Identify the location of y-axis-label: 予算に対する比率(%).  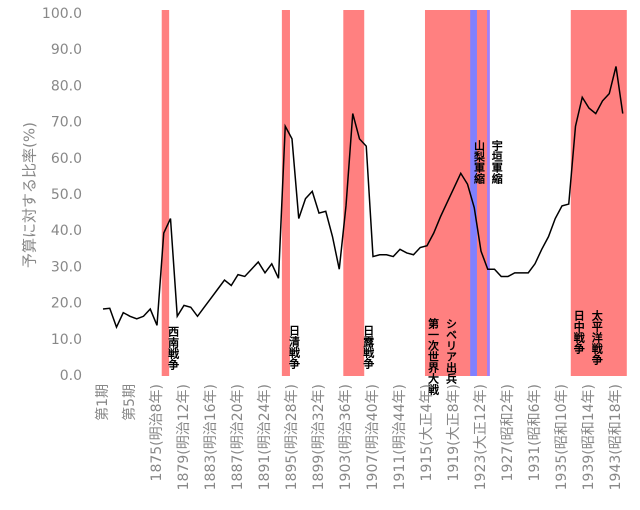
(30, 195).